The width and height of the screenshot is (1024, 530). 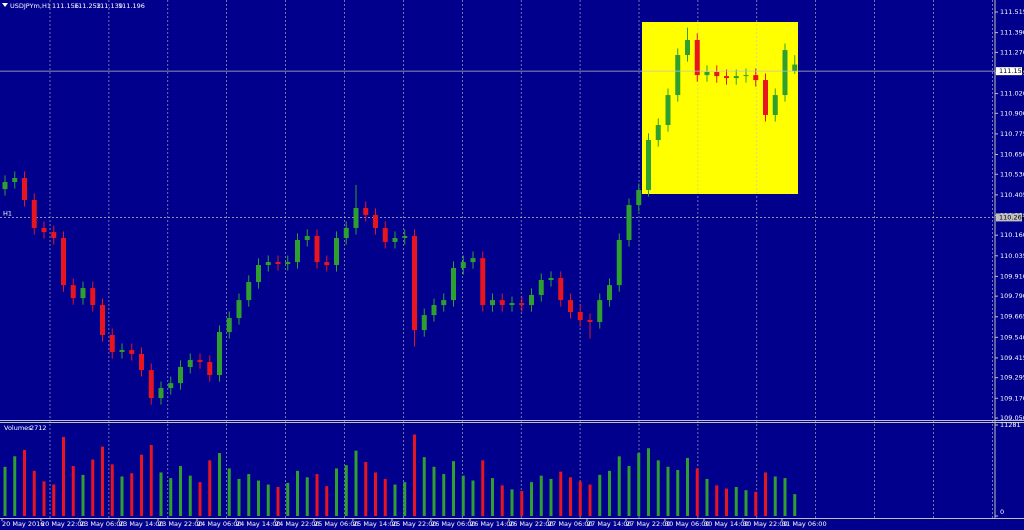 What do you see at coordinates (1012, 12) in the screenshot?
I see `y-tick-label: 111.515` at bounding box center [1012, 12].